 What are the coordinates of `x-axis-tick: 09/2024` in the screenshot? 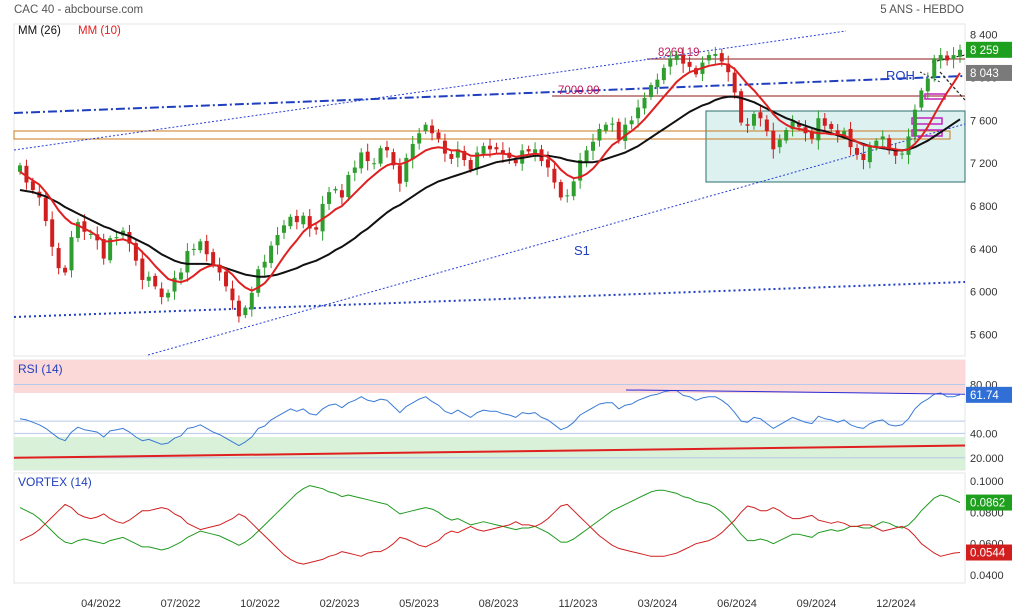 It's located at (817, 604).